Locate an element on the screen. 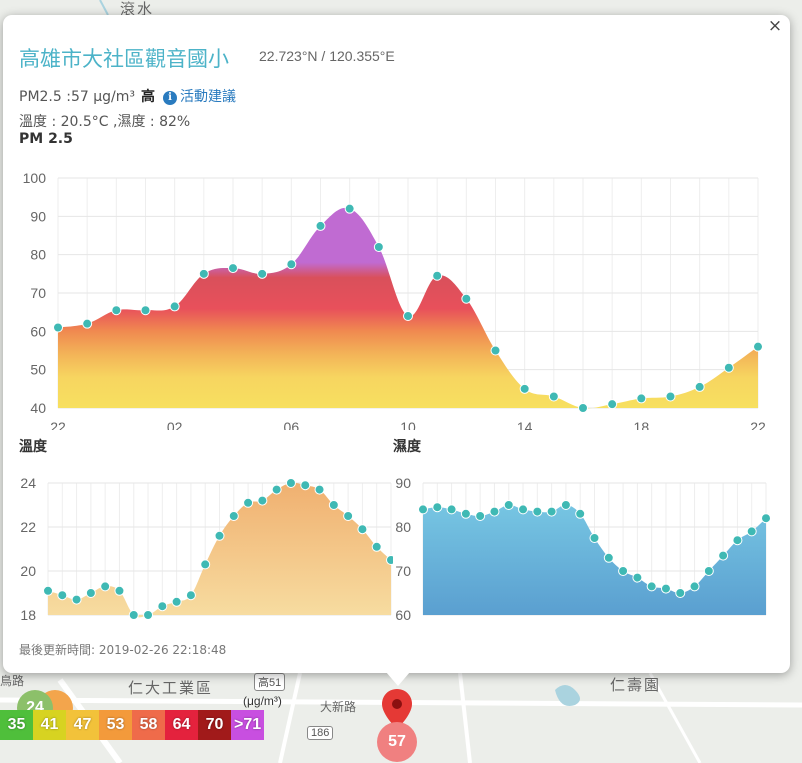  y-tick-label: 20 is located at coordinates (28, 571).